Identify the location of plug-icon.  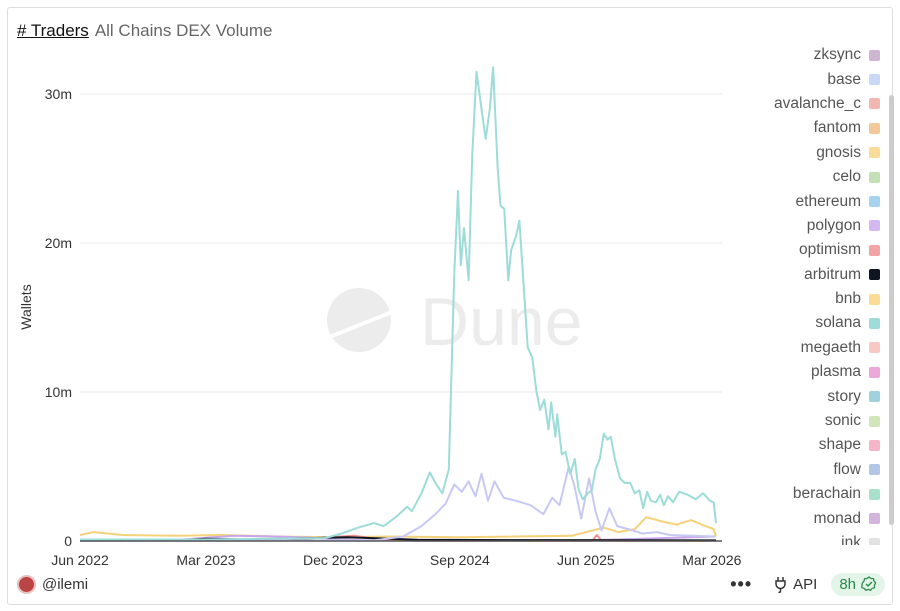
(780, 585).